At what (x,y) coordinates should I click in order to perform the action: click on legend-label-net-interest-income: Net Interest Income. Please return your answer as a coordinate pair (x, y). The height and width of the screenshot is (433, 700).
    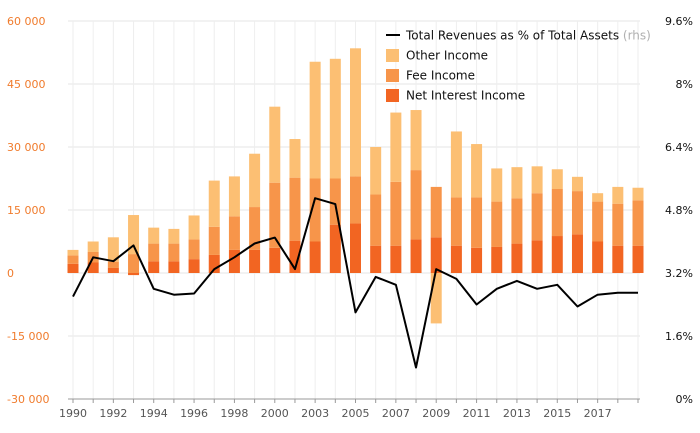
    Looking at the image, I should click on (465, 96).